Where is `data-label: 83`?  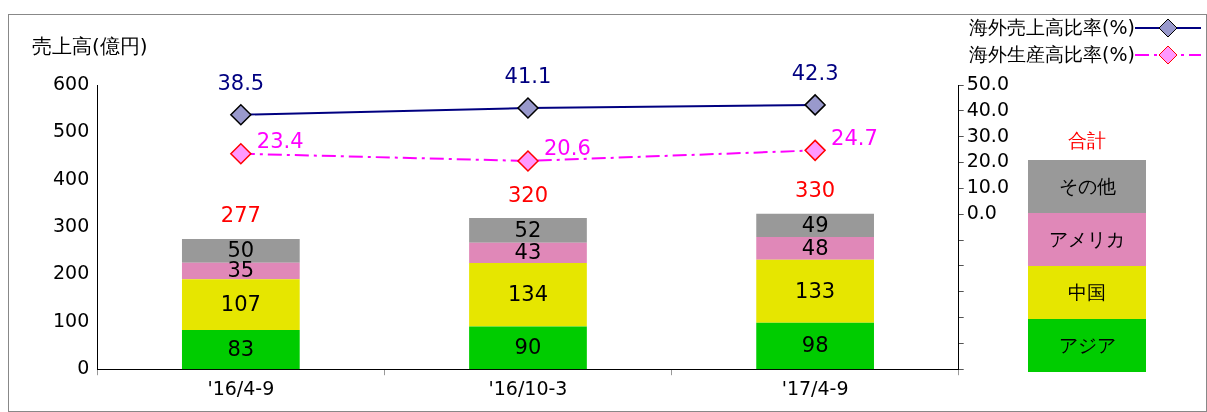
data-label: 83 is located at coordinates (241, 349).